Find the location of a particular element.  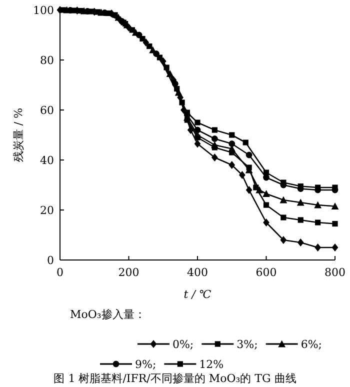

legend-label: 9%; is located at coordinates (145, 364).